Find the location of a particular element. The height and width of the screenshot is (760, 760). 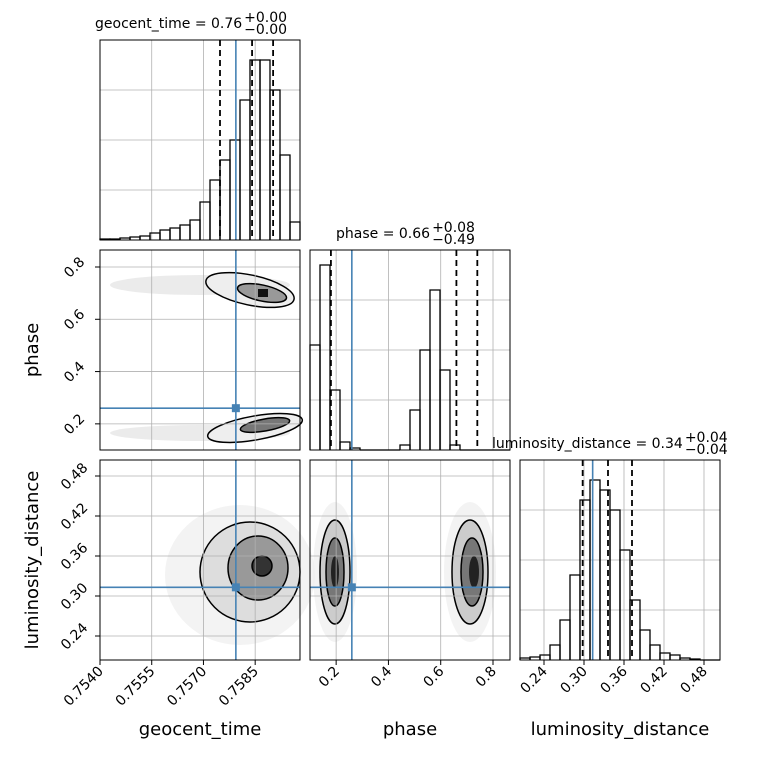

y-axis-label: phase is located at coordinates (32, 350).